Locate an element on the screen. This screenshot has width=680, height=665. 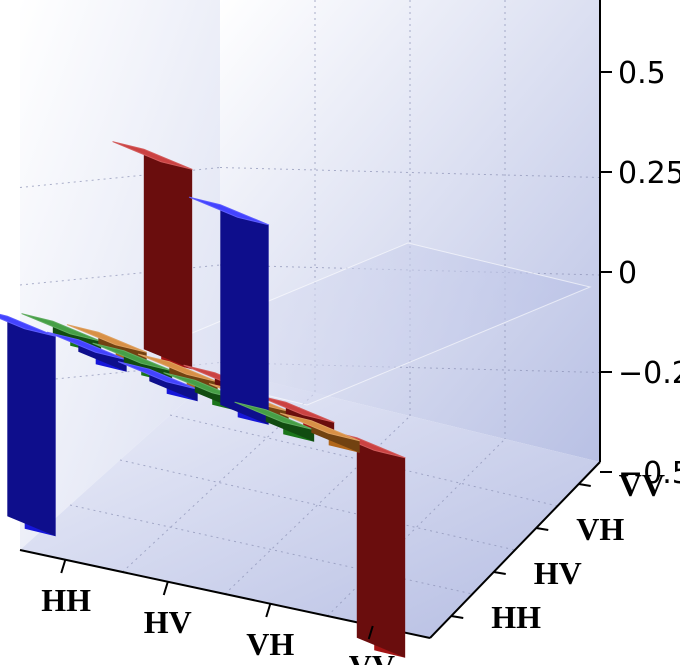
z-tick-label: 0.5 is located at coordinates (642, 73).